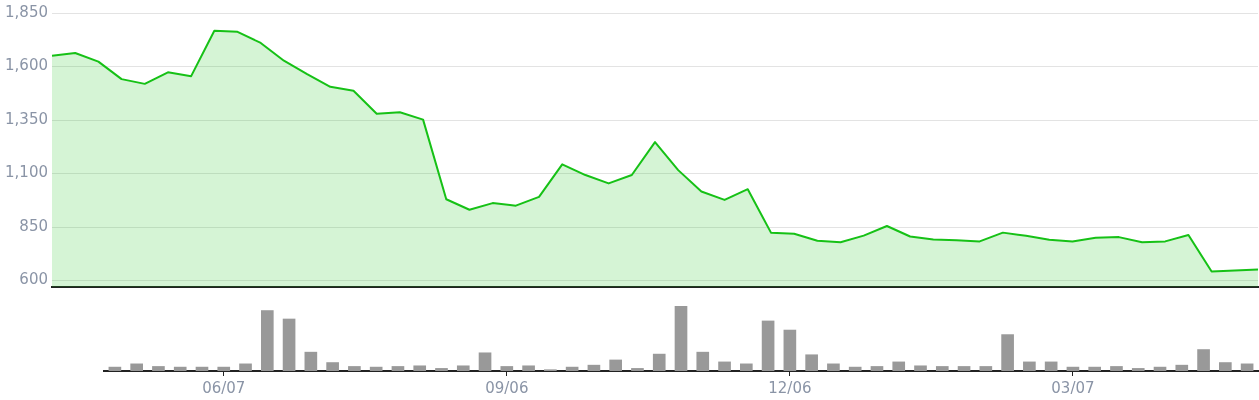  I want to click on y-tick-label: 1,600, so click(26, 65).